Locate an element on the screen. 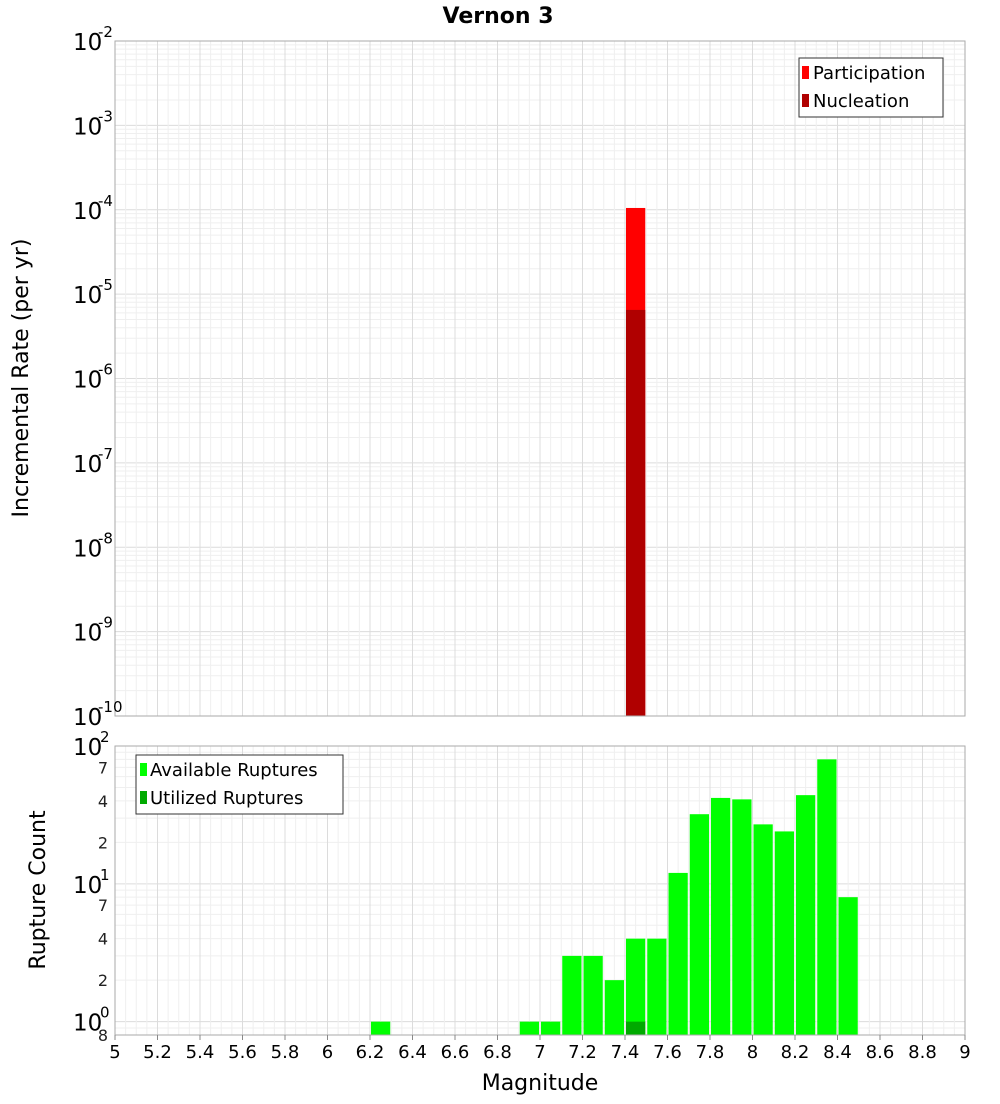 Image resolution: width=1000 pixels, height=1104 pixels. rate-legend: Participation Nucleation is located at coordinates (871, 87).